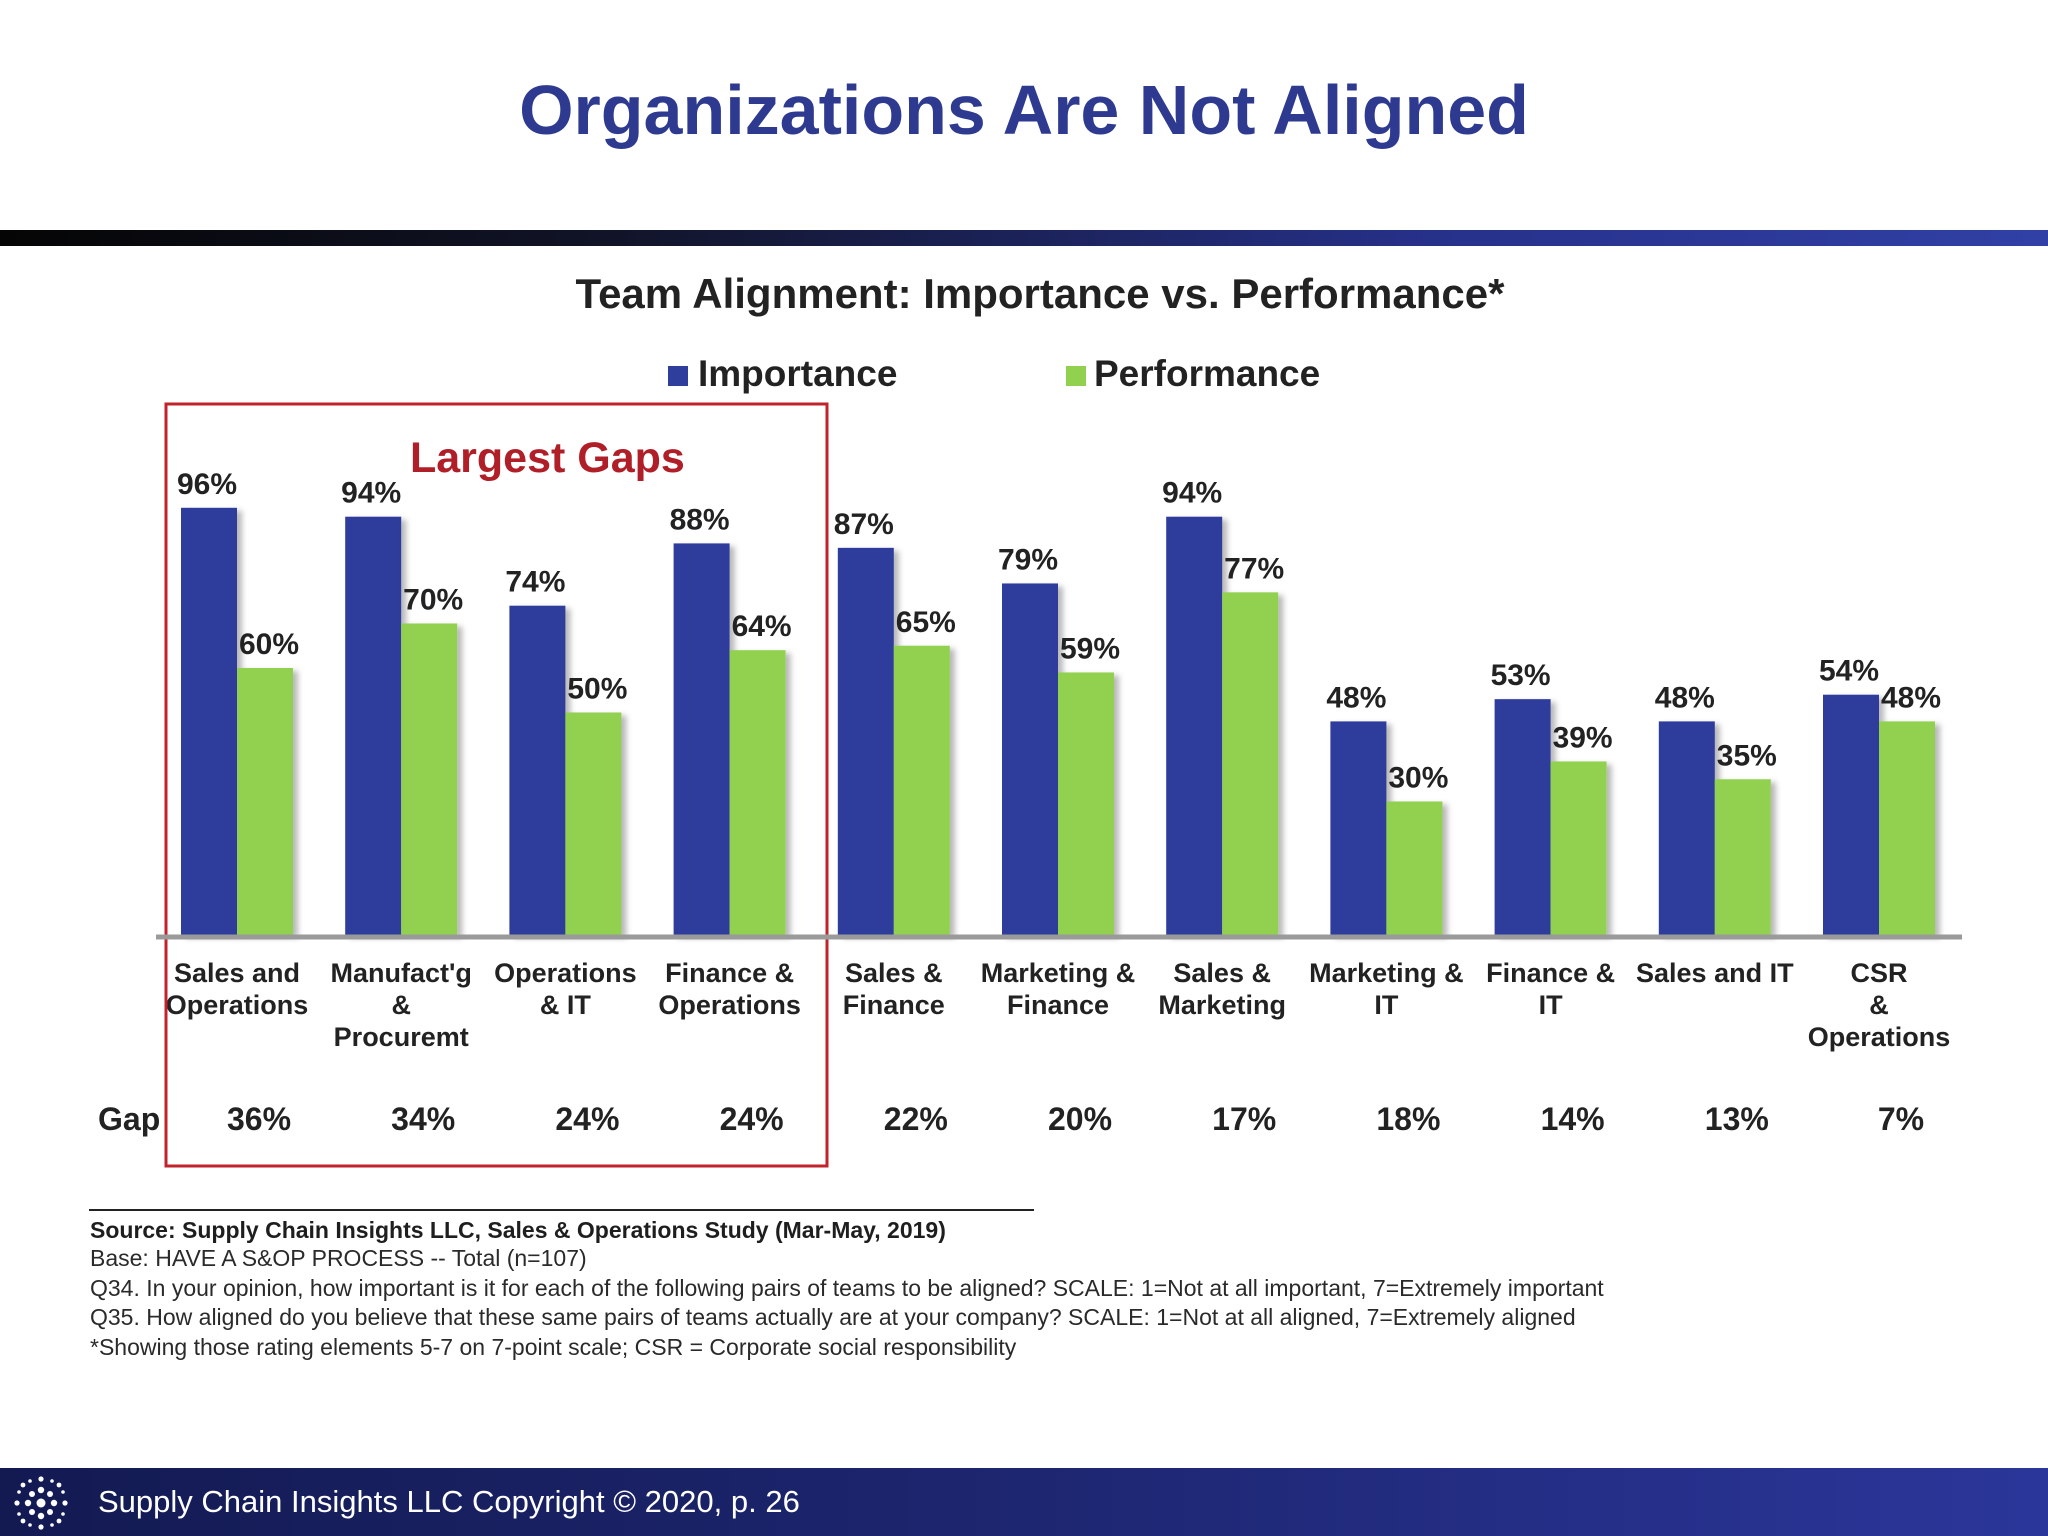 The image size is (2048, 1536). Describe the element at coordinates (1911, 697) in the screenshot. I see `performance-value-label: 48%` at that location.